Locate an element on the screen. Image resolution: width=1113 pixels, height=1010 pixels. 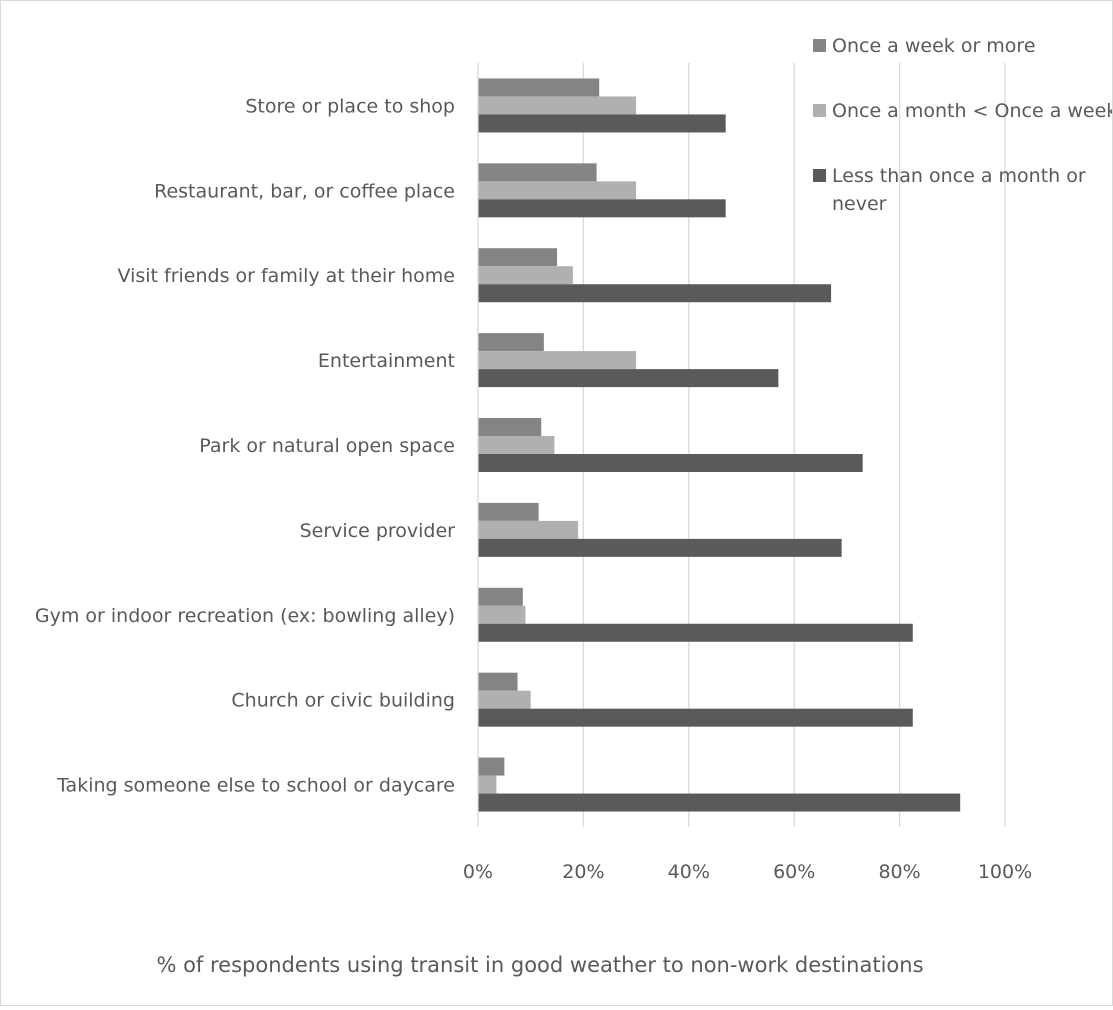
x-tick-labels: 0% 20% 40% 60% 80% 100% is located at coordinates (747, 872).